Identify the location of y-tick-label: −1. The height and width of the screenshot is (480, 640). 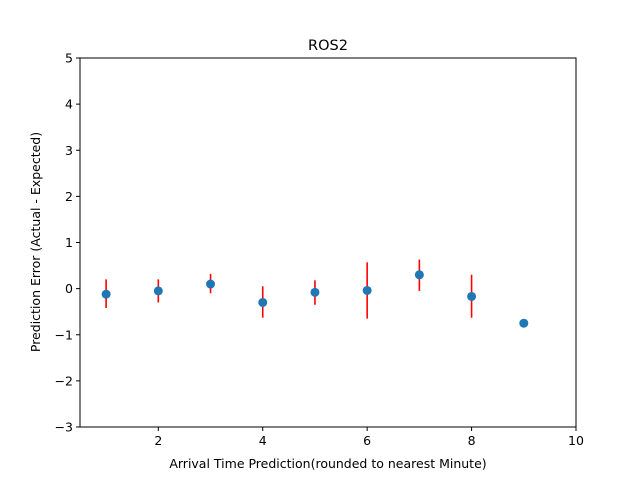
(64, 334).